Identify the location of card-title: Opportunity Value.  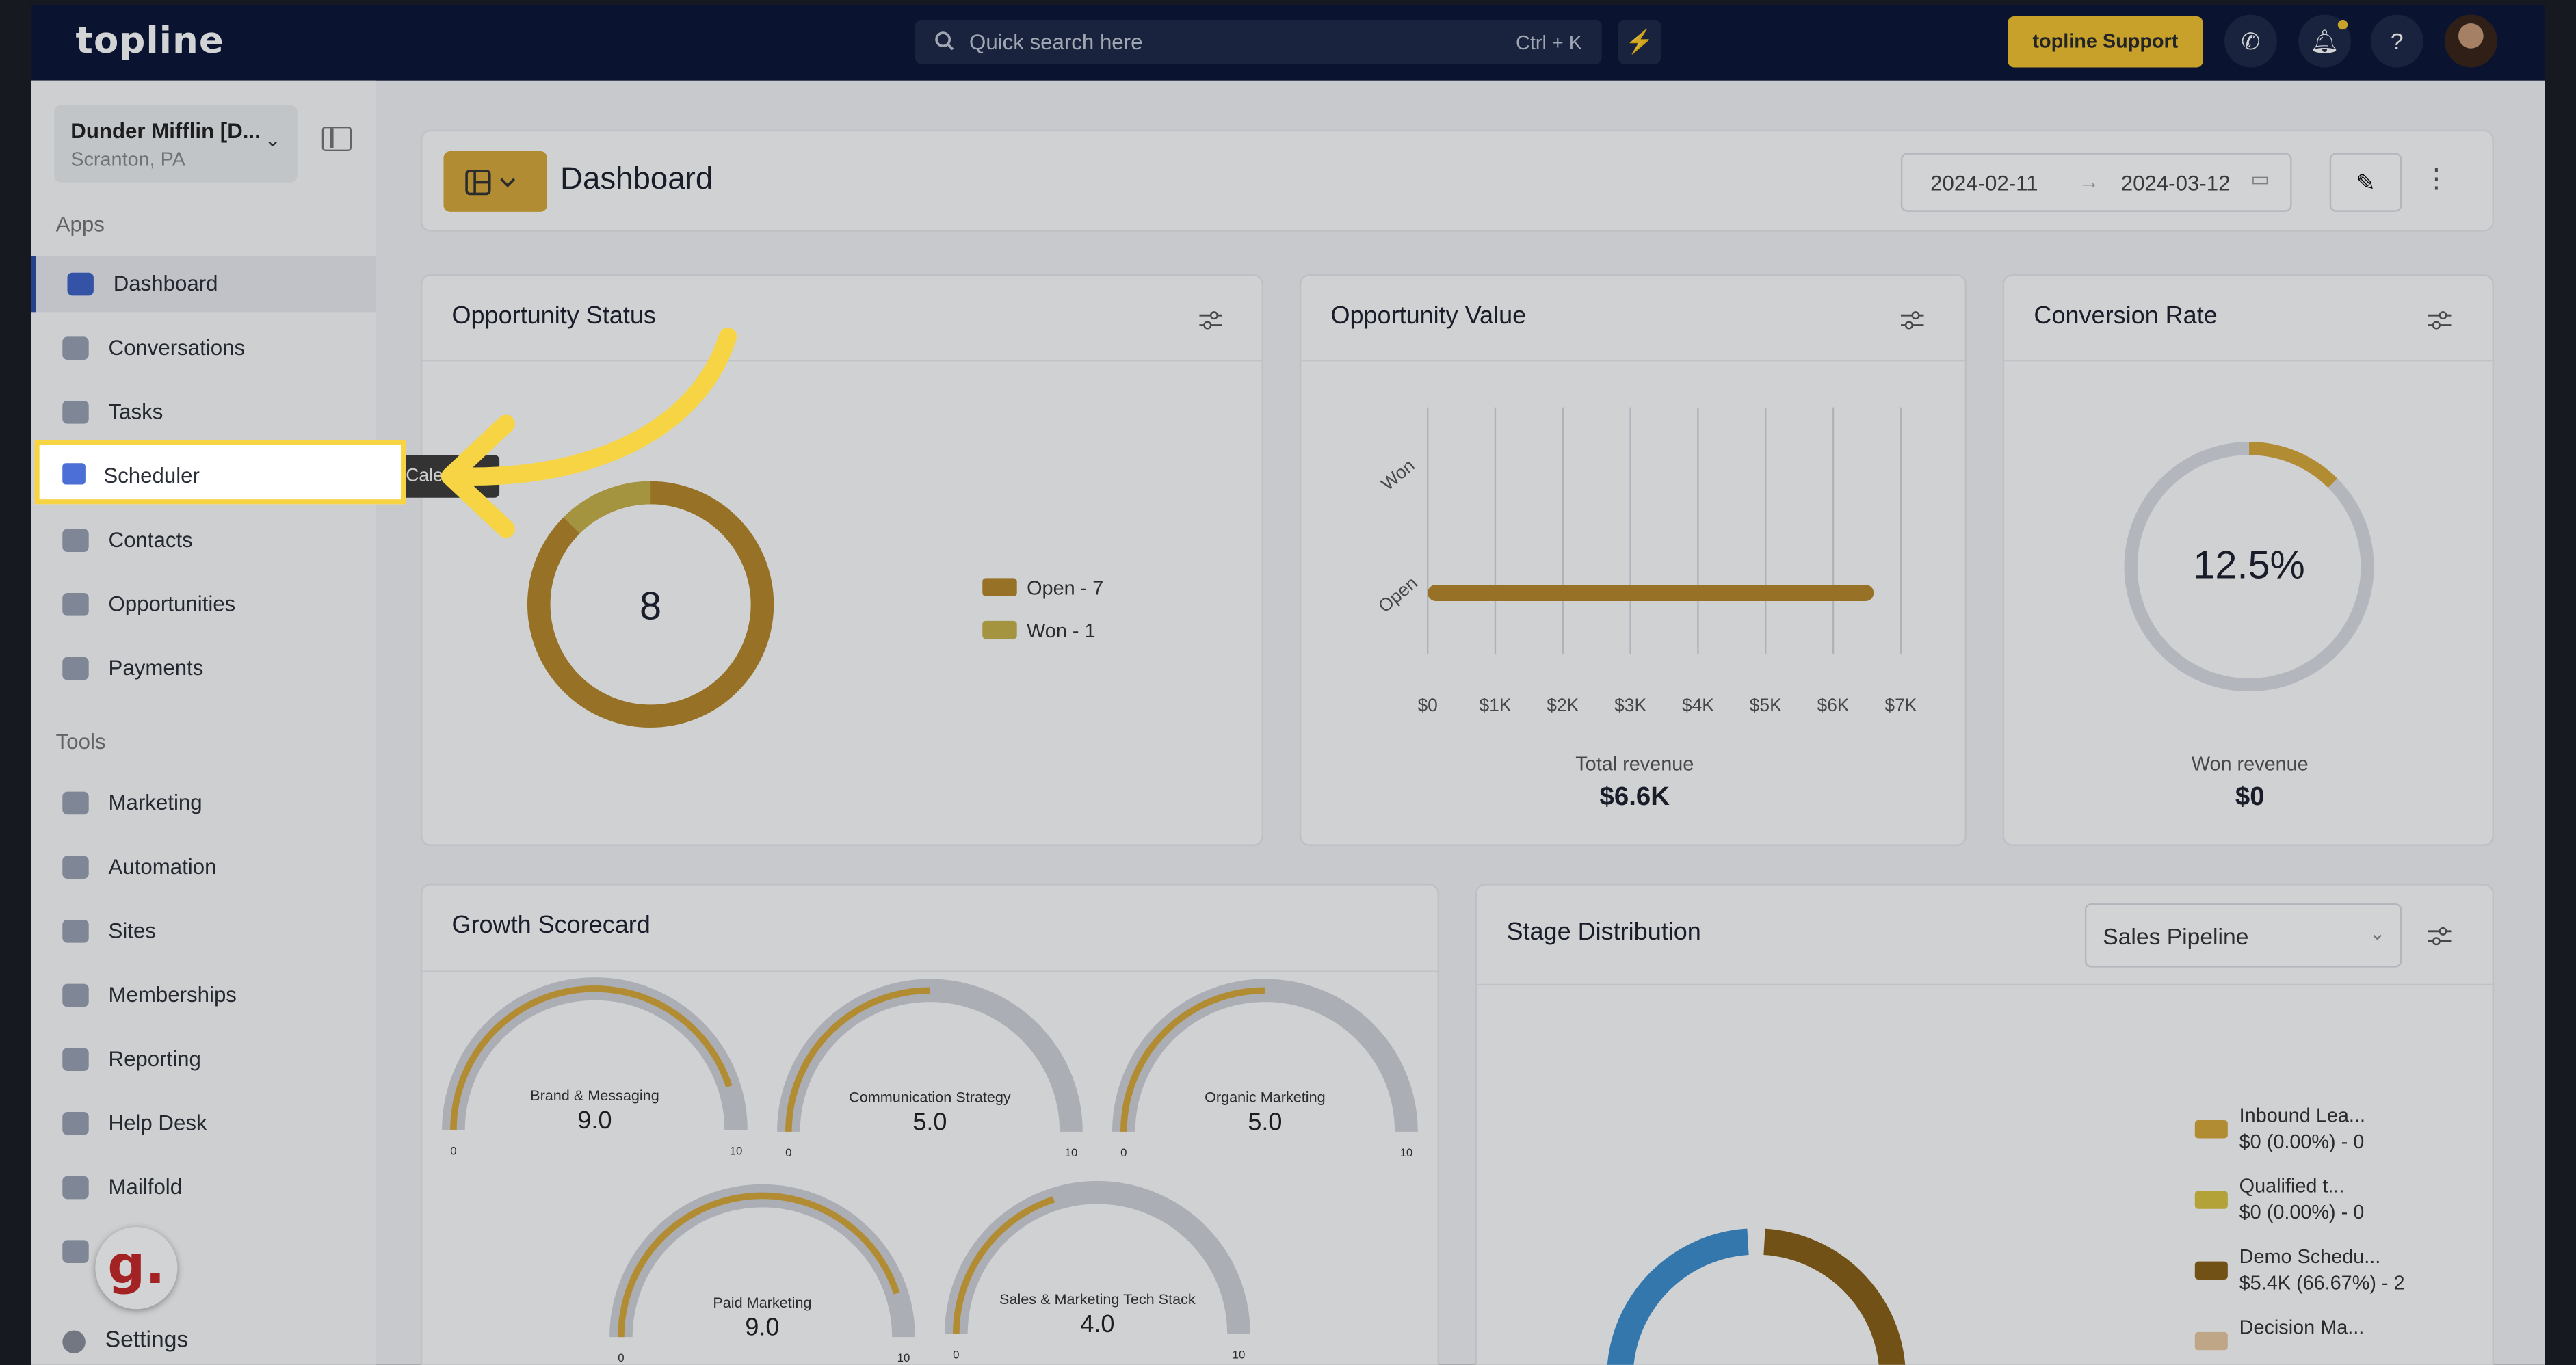
(1428, 316).